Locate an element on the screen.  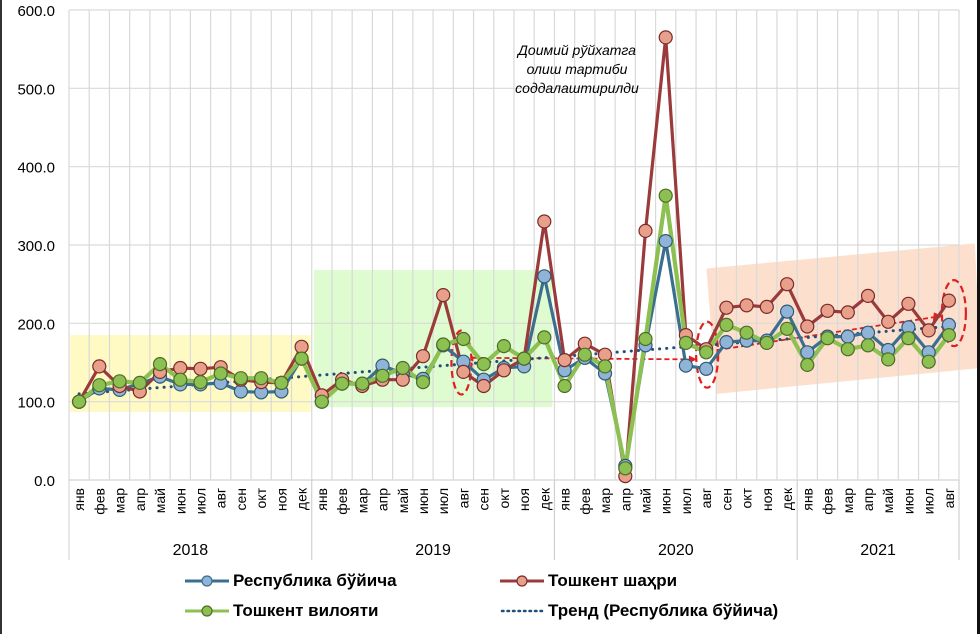
year-tick-label: 2019 is located at coordinates (433, 550).